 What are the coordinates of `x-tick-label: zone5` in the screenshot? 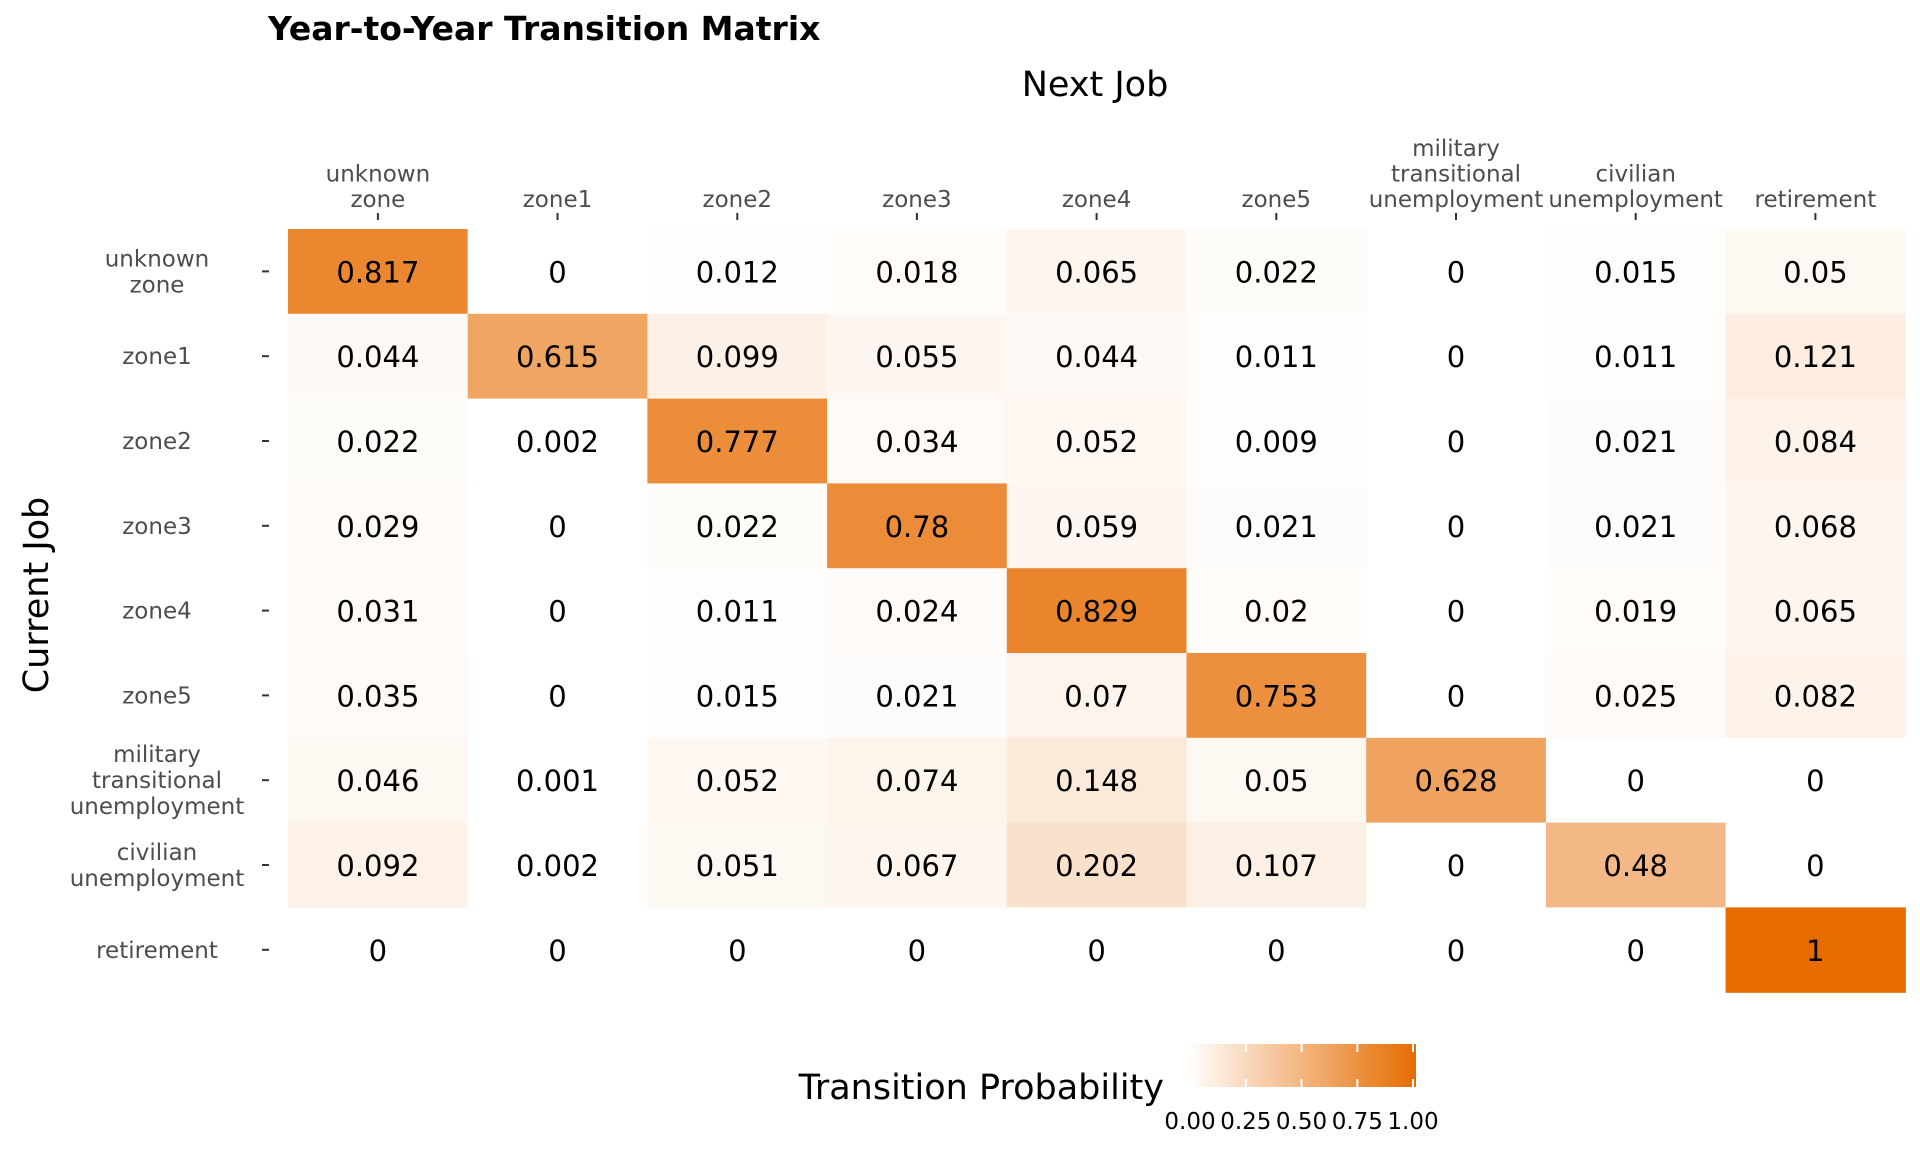 It's located at (1277, 200).